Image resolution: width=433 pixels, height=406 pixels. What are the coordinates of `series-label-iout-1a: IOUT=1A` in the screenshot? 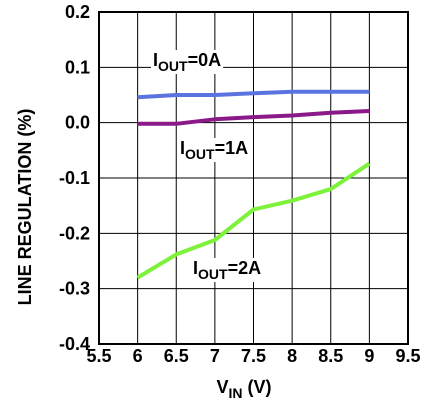 It's located at (214, 150).